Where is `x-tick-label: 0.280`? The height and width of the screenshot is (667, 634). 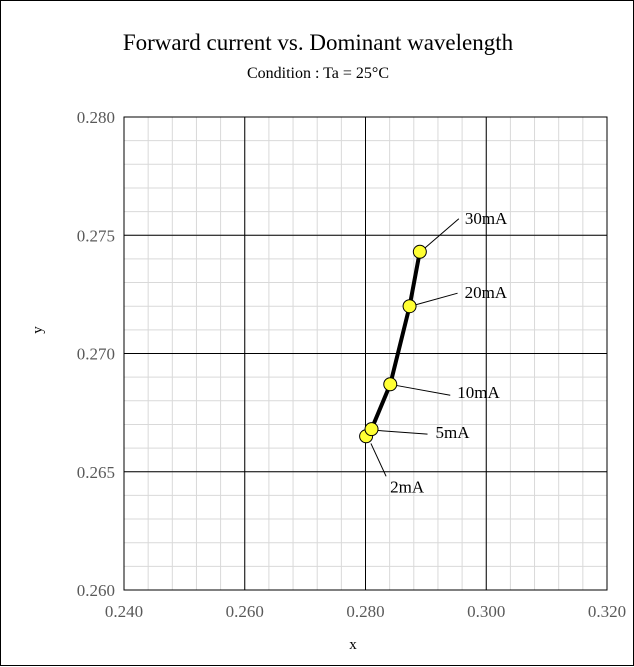 x-tick-label: 0.280 is located at coordinates (365, 611).